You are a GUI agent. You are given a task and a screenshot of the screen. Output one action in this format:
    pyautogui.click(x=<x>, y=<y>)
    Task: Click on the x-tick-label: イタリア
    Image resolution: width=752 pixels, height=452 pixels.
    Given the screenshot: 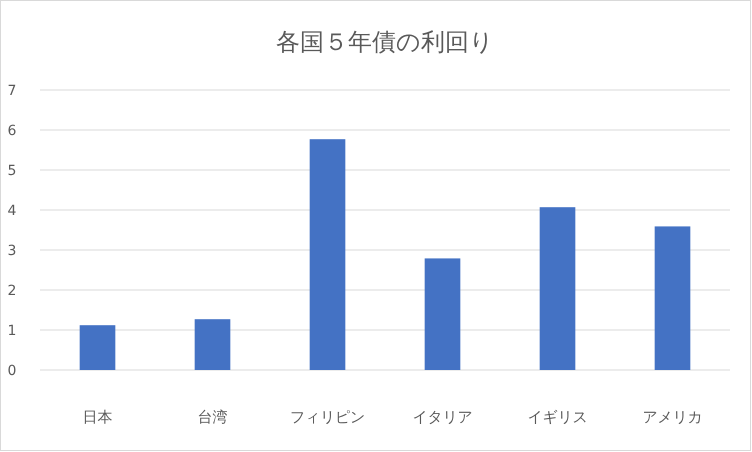 What is the action you would take?
    pyautogui.click(x=442, y=417)
    